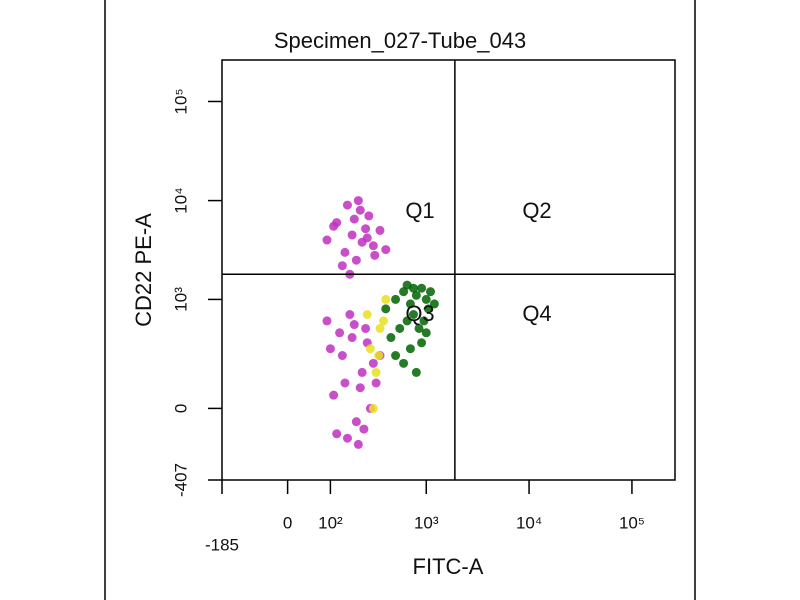  I want to click on x-tick-label: -185, so click(222, 544).